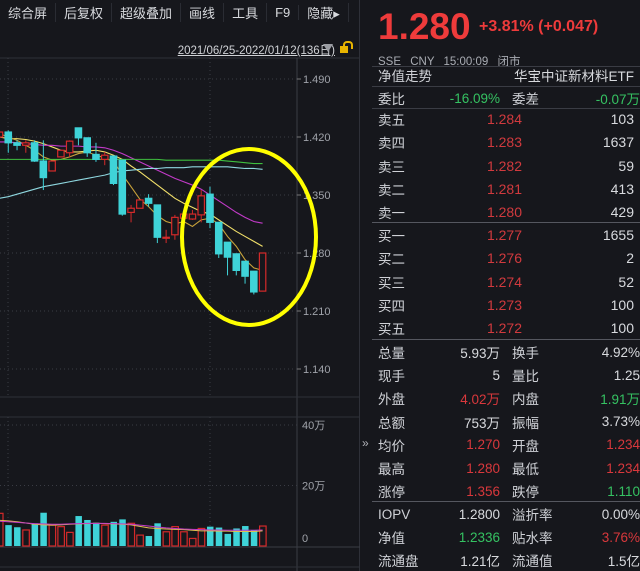  I want to click on bid-row: 买四 1.273 100, so click(506, 305).